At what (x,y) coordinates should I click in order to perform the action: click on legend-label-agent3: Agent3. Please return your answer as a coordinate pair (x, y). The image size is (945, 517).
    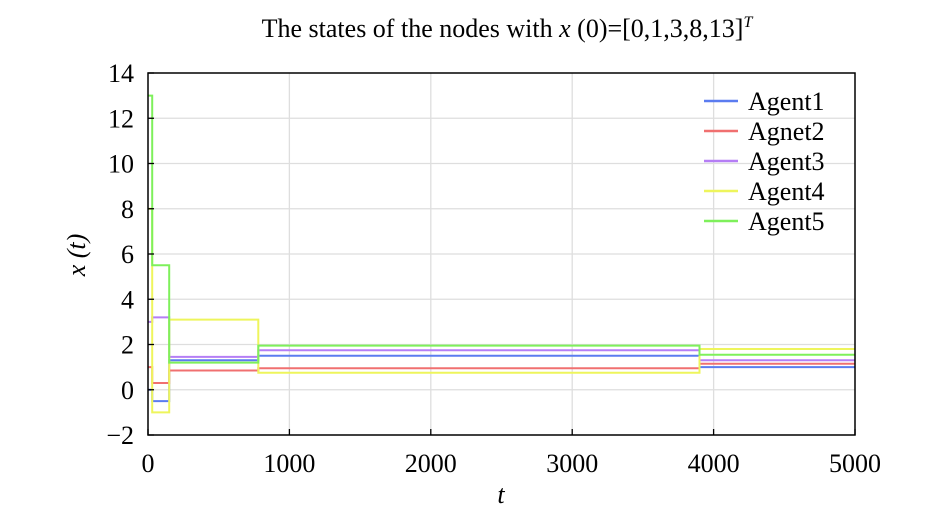
    Looking at the image, I should click on (786, 161).